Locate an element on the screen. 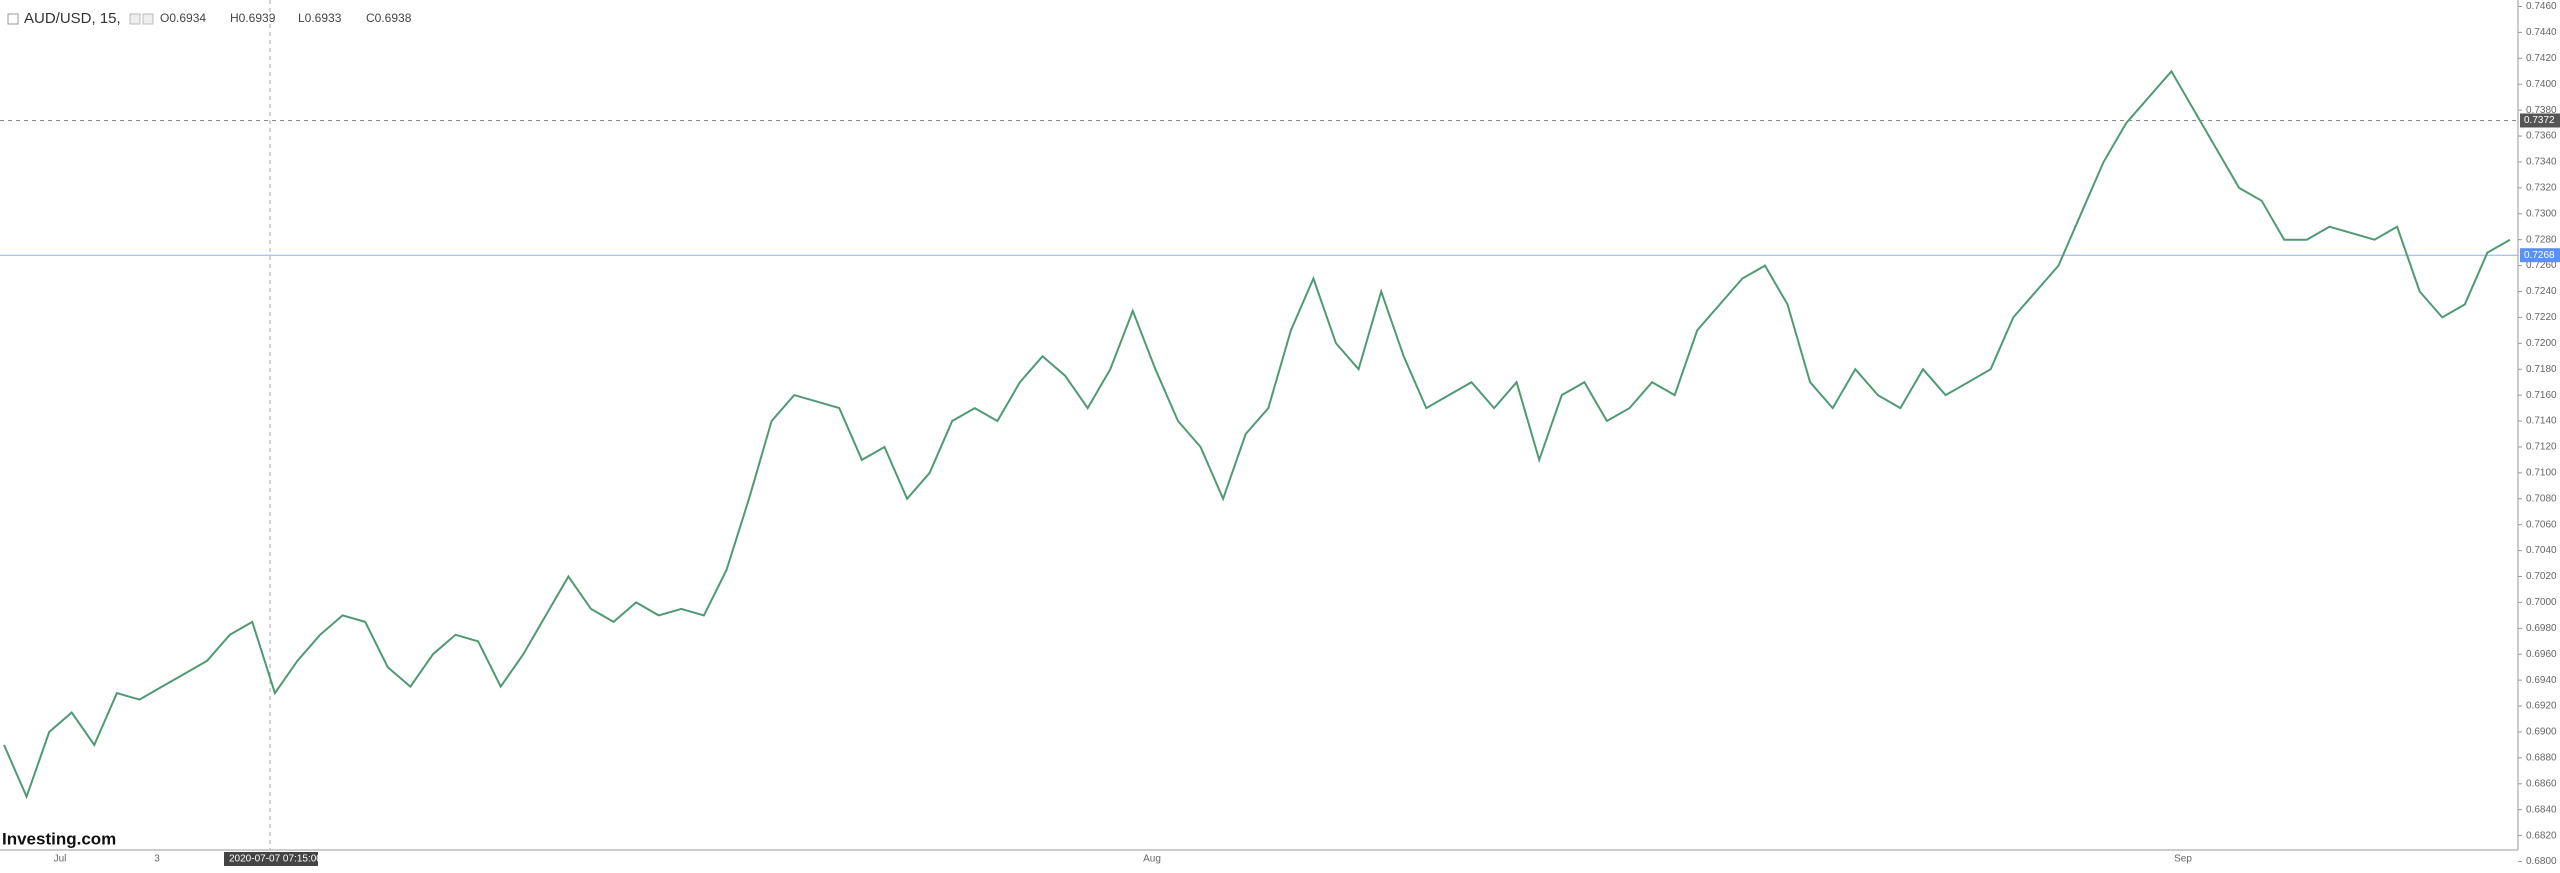  y-tick-label: 0.6880 is located at coordinates (2541, 758).